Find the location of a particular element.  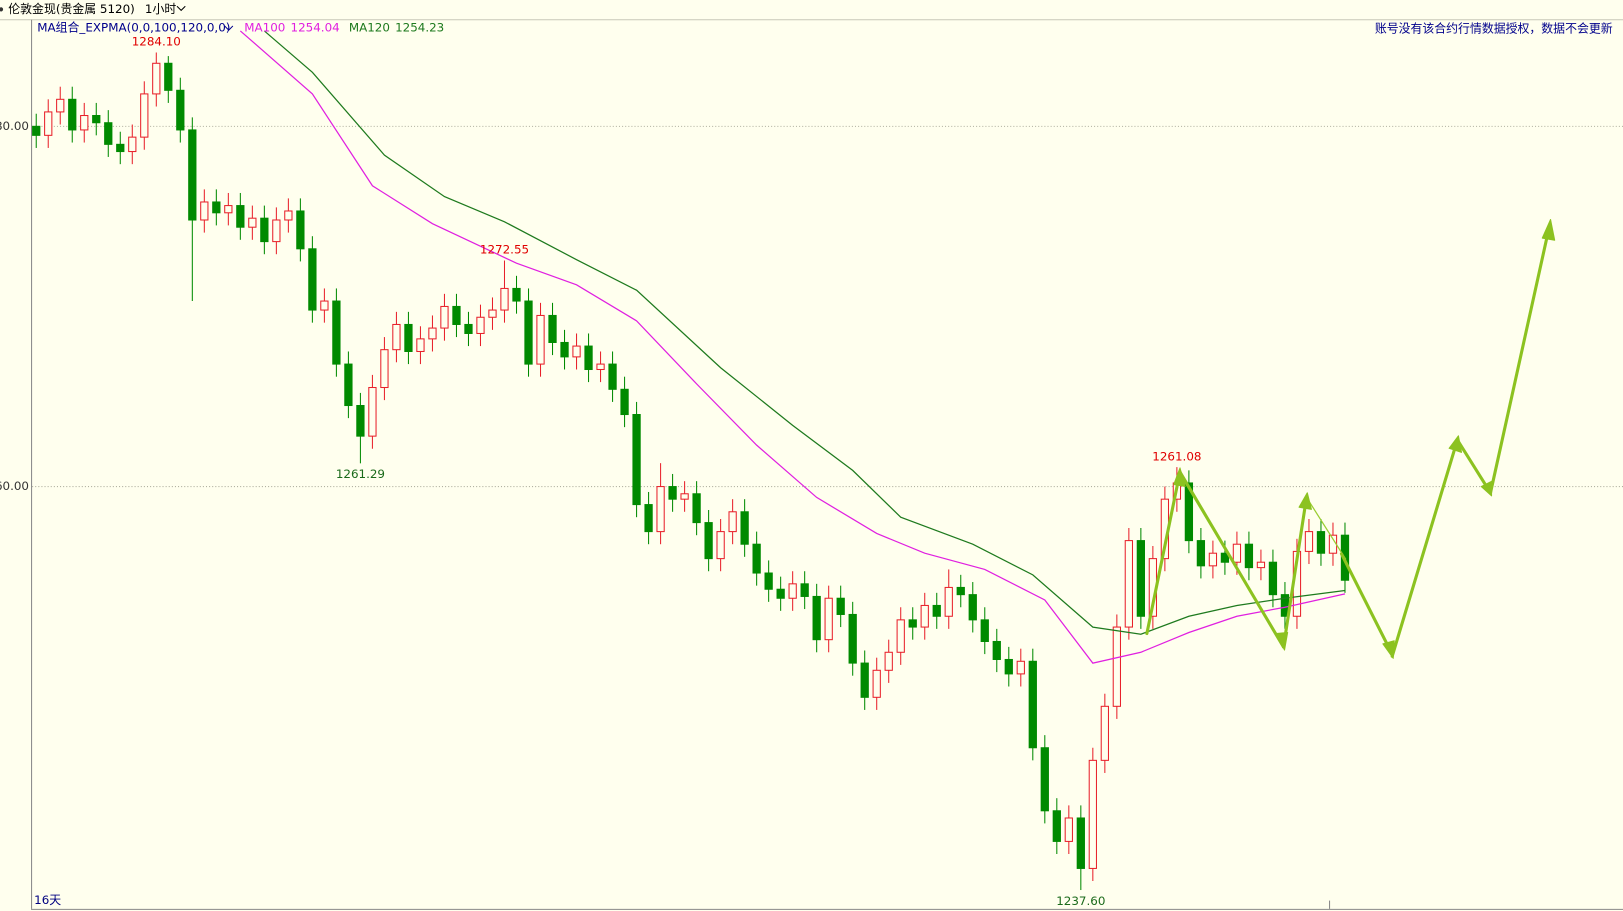

header-icon is located at coordinates (2, 9).